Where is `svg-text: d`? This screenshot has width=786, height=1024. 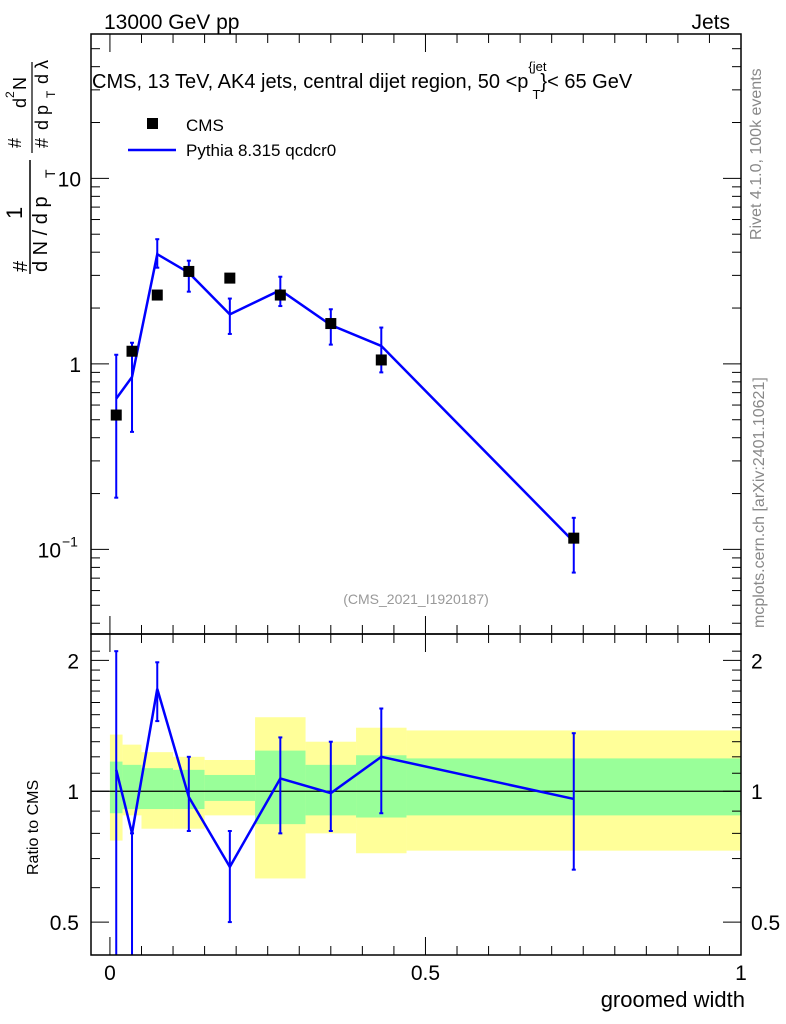
svg-text: d is located at coordinates (20, 103).